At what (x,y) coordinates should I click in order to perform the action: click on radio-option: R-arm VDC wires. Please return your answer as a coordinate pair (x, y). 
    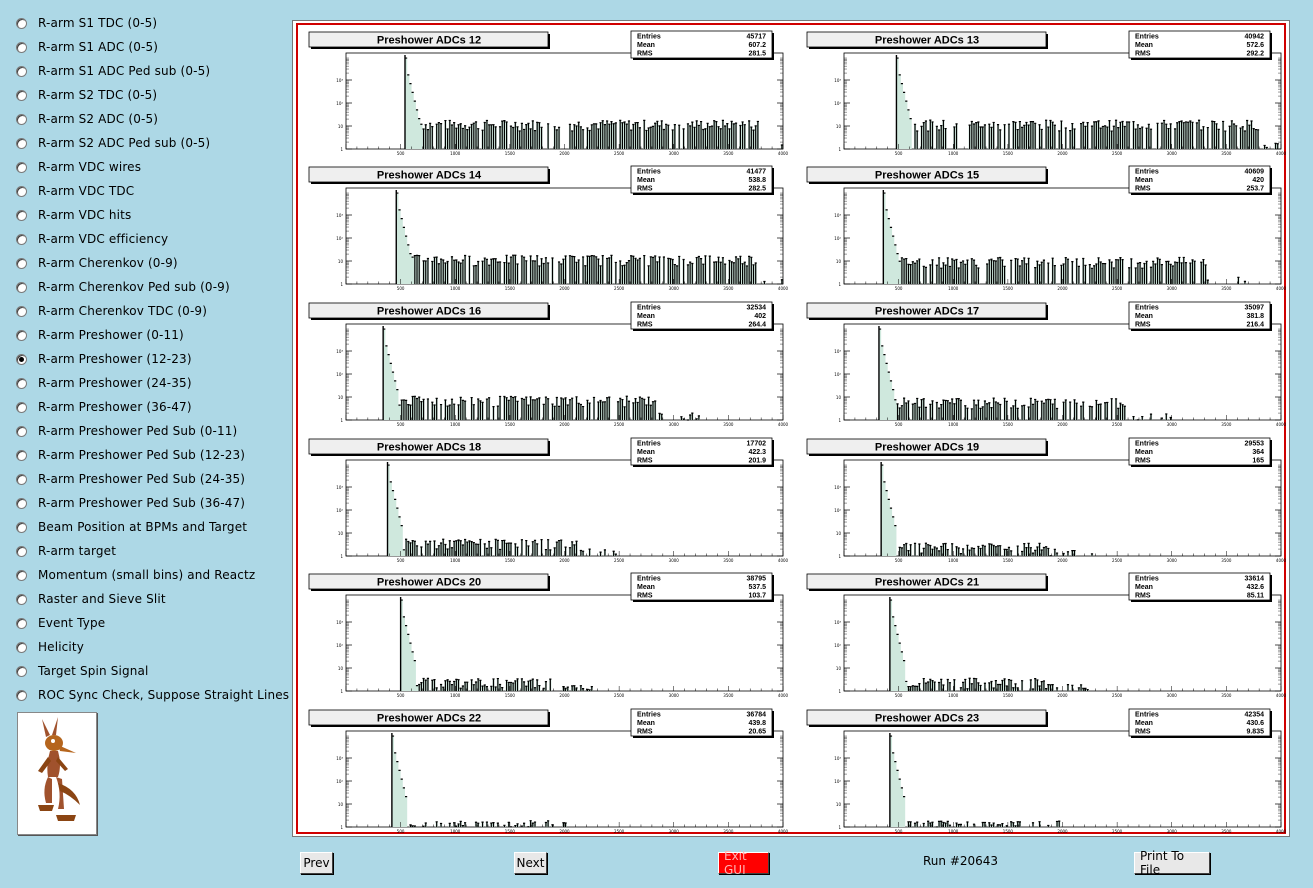
    Looking at the image, I should click on (78, 167).